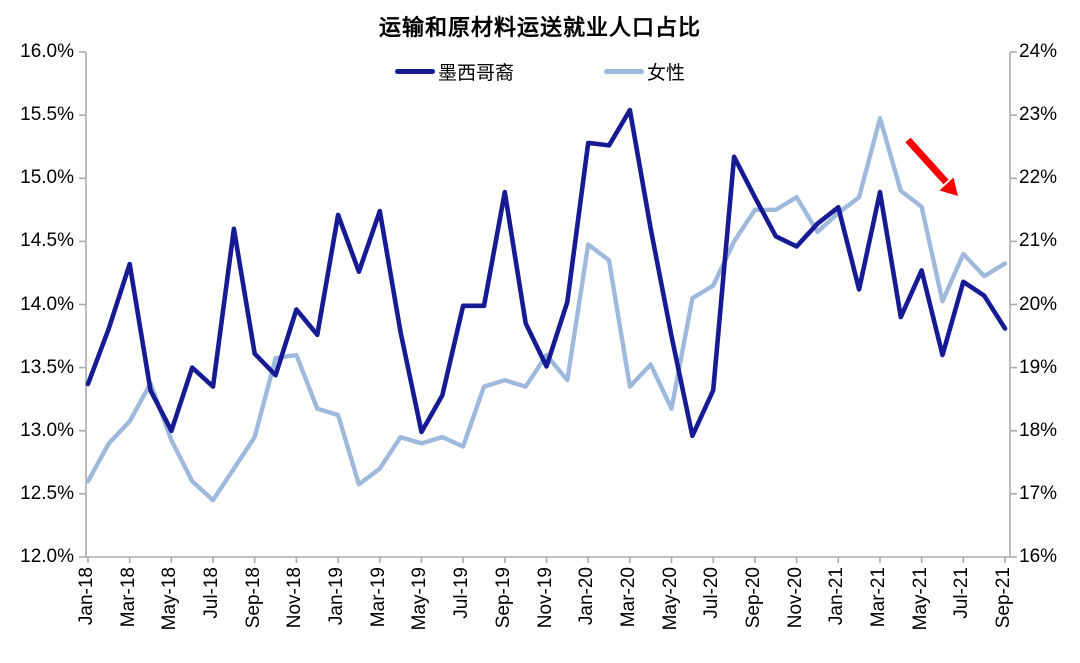 Image resolution: width=1080 pixels, height=663 pixels. What do you see at coordinates (337, 596) in the screenshot?
I see `x-axis-tick-label: Jan-19` at bounding box center [337, 596].